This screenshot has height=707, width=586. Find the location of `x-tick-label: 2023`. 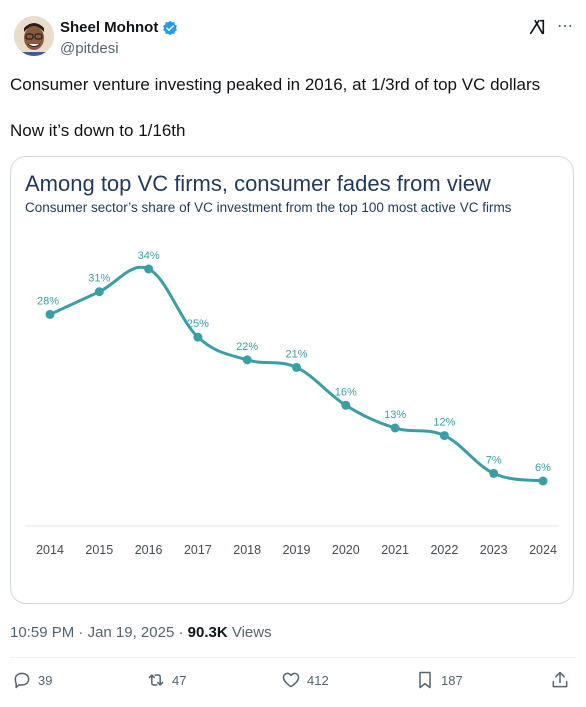

x-tick-label: 2023 is located at coordinates (494, 550).